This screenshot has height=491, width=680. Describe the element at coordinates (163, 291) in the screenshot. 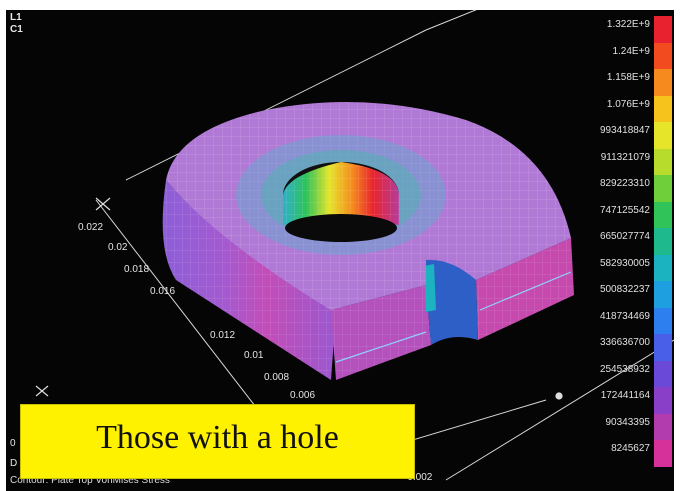

I see `axis-tick: 0.016` at that location.